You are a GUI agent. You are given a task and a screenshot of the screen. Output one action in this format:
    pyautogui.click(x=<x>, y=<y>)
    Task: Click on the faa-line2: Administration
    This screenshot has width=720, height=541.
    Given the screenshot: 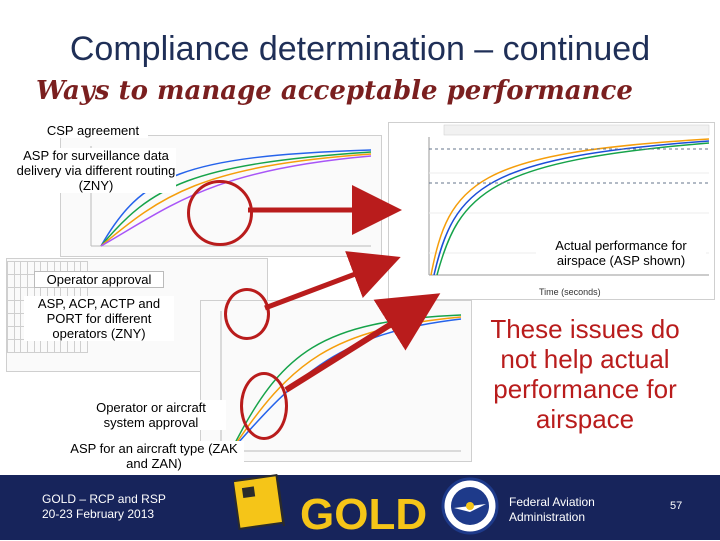 What is the action you would take?
    pyautogui.click(x=547, y=517)
    